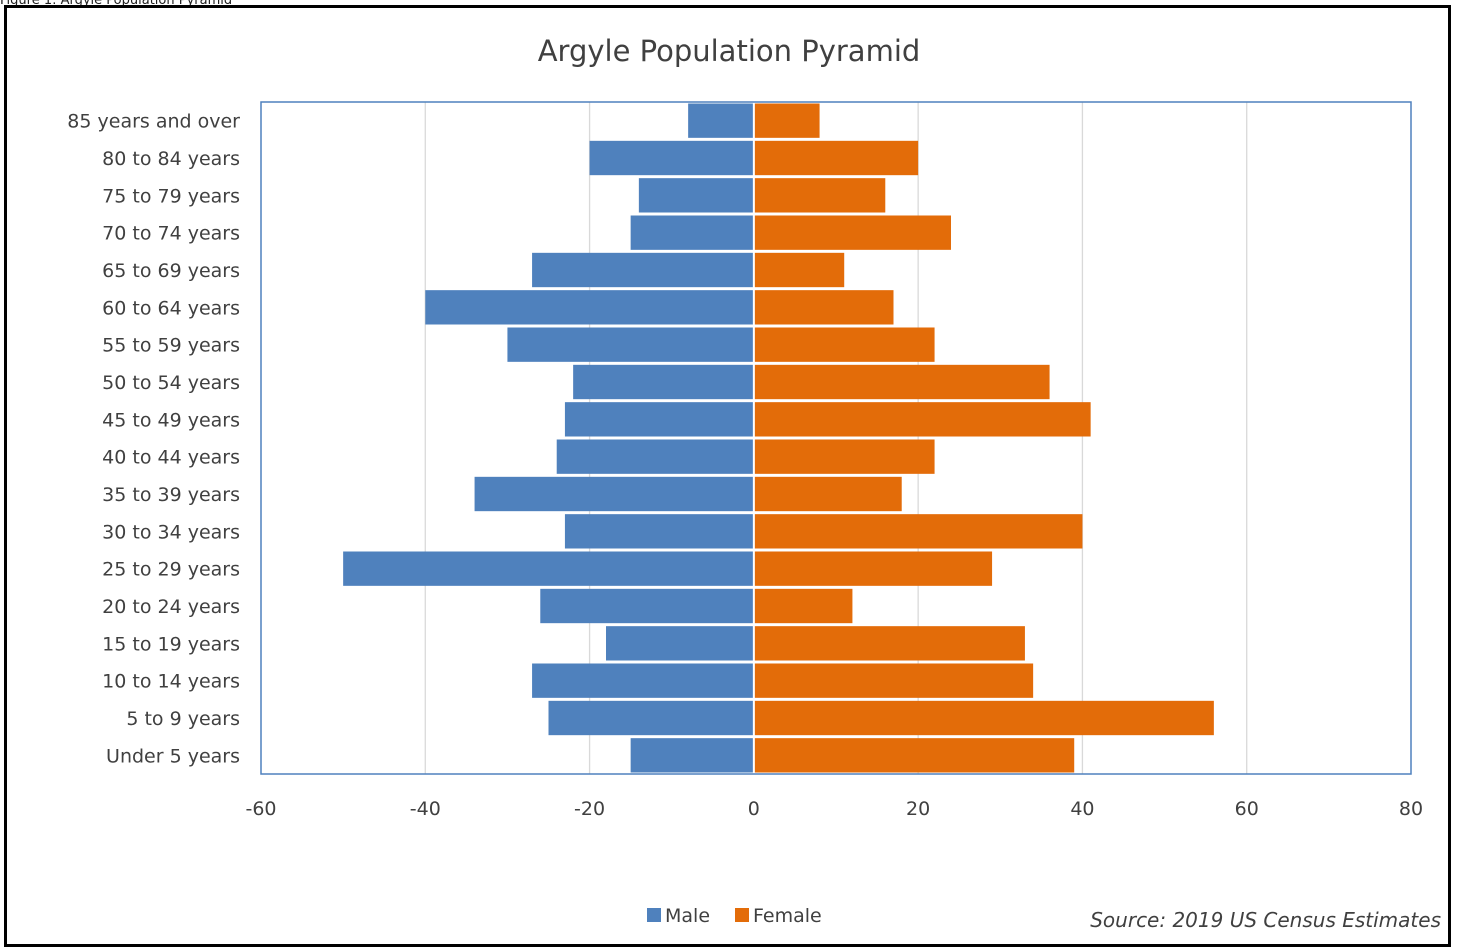 This screenshot has width=1458, height=952. Describe the element at coordinates (171, 532) in the screenshot. I see `category-label: 30 to 34 years` at that location.